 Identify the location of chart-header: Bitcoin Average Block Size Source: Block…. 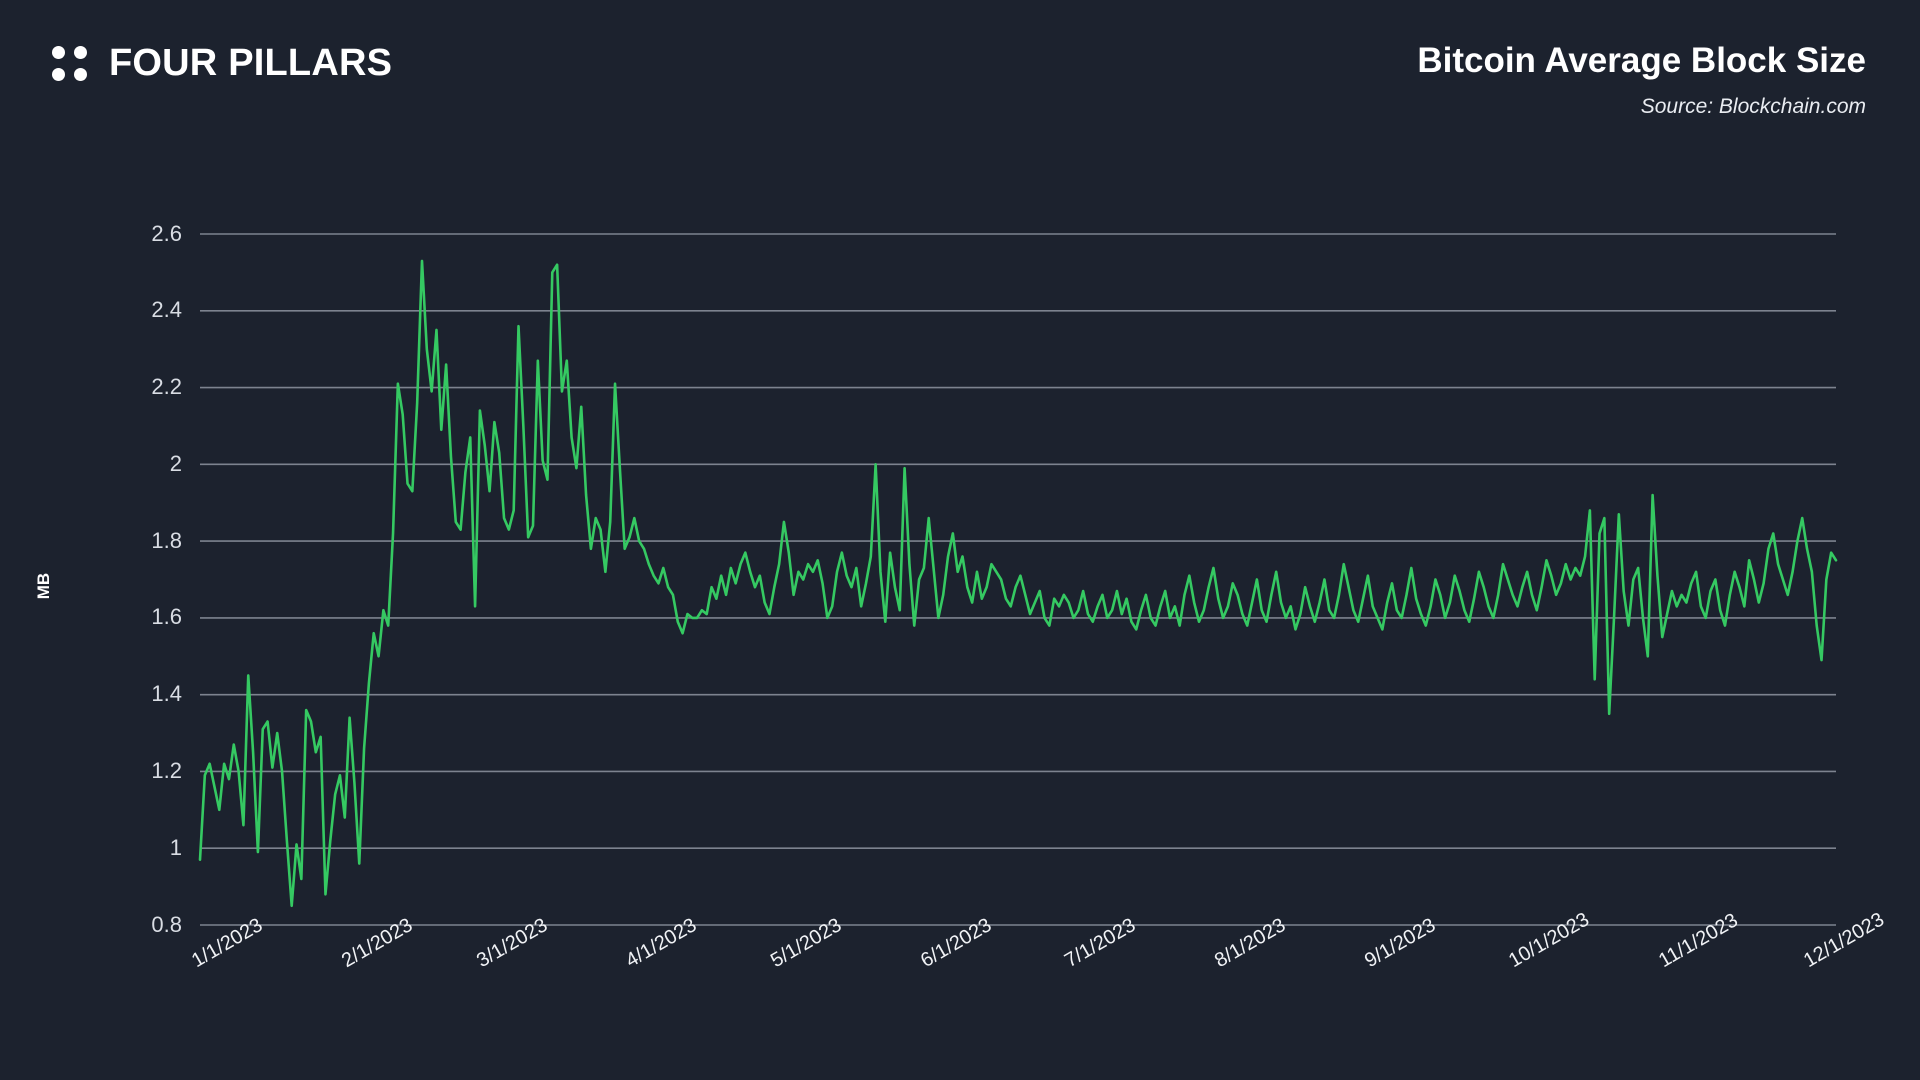
(1641, 79).